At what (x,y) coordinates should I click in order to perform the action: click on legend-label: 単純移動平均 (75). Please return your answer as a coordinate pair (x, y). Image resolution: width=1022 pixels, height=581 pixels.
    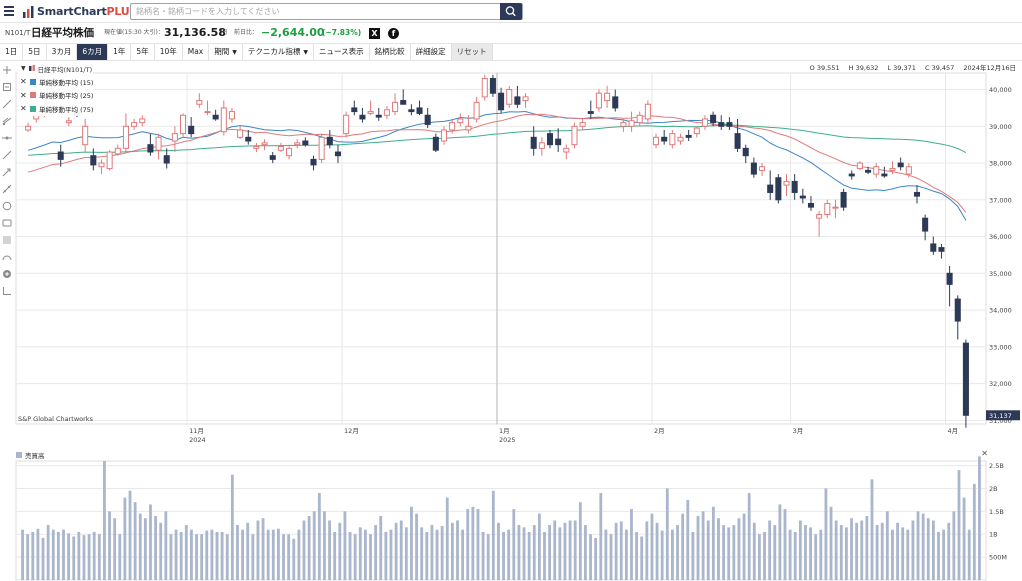
    Looking at the image, I should click on (66, 109).